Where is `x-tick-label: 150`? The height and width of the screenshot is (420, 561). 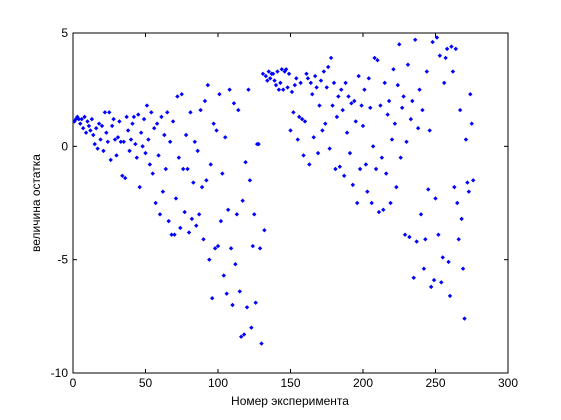 x-tick-label: 150 is located at coordinates (290, 383).